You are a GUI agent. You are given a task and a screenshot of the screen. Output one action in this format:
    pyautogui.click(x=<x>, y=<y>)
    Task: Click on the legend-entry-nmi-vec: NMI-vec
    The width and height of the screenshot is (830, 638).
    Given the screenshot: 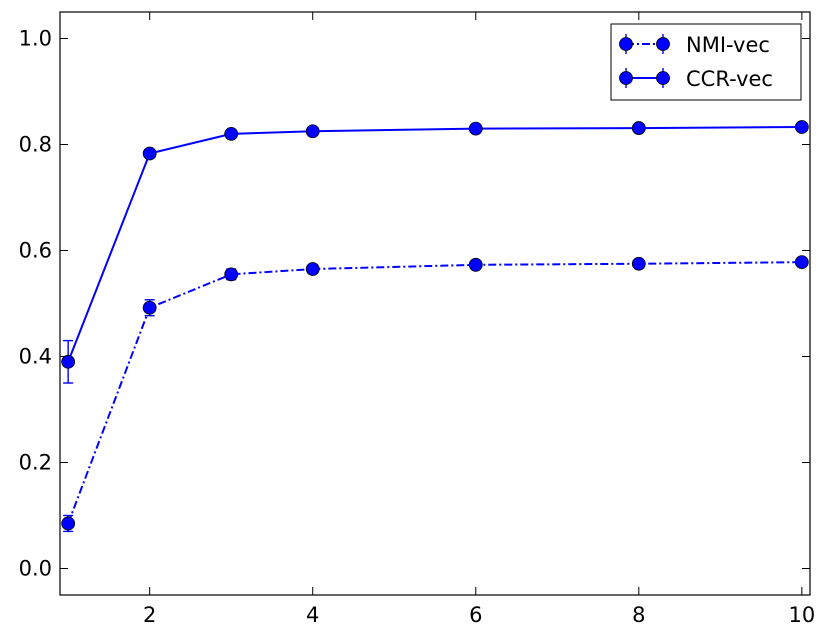 What is the action you would take?
    pyautogui.click(x=694, y=45)
    